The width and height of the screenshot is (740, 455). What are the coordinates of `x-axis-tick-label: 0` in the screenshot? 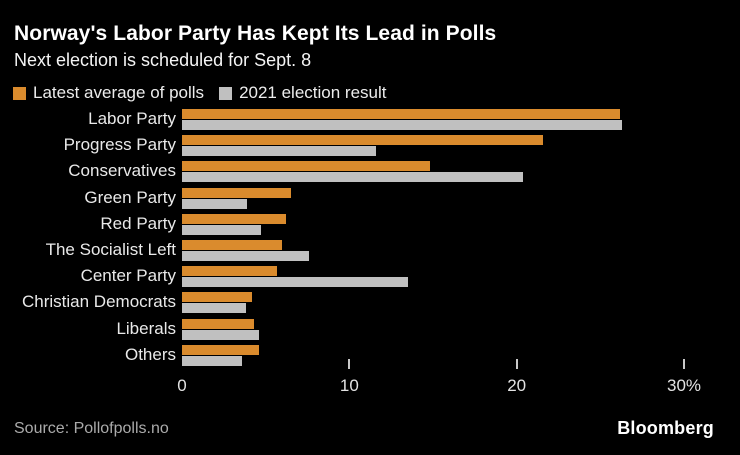 It's located at (182, 385).